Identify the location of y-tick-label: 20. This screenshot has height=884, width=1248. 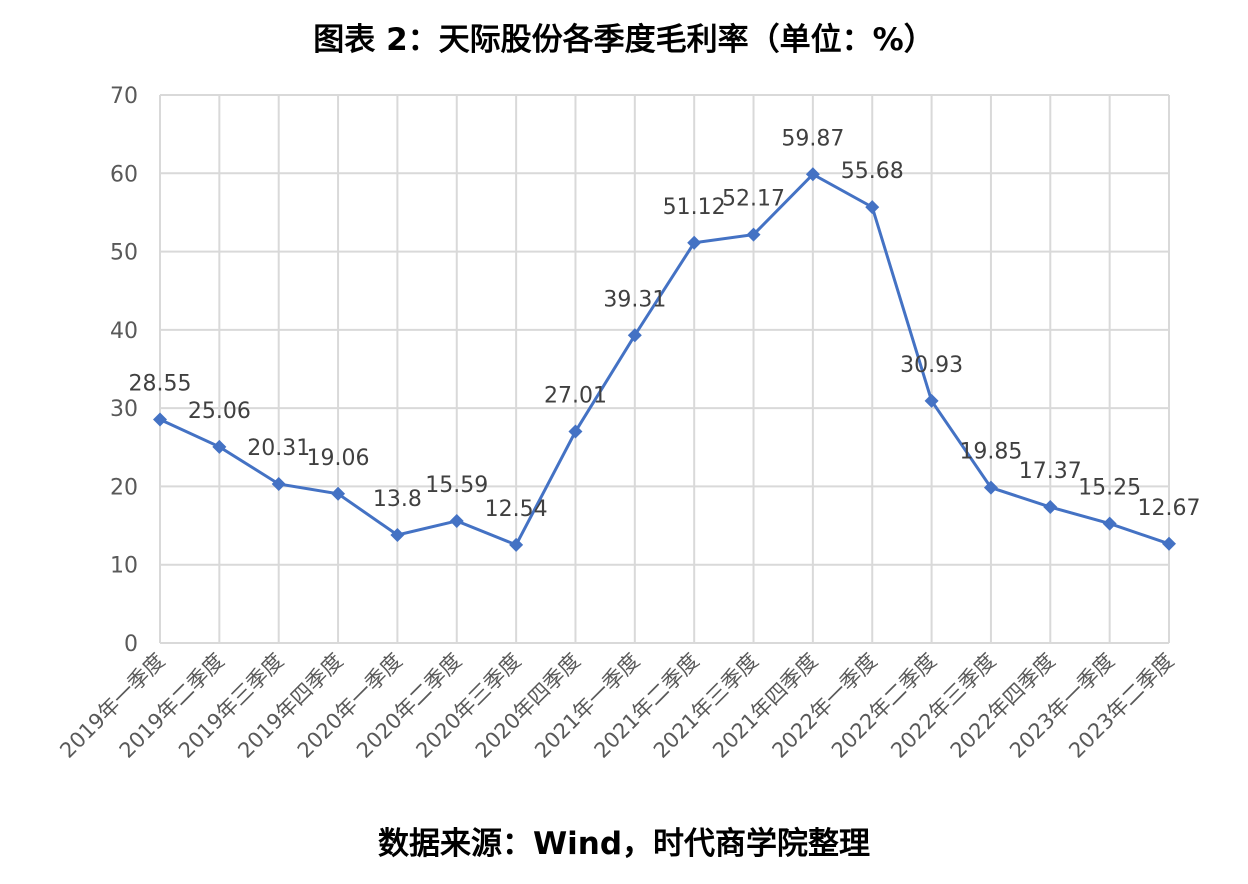
(124, 487).